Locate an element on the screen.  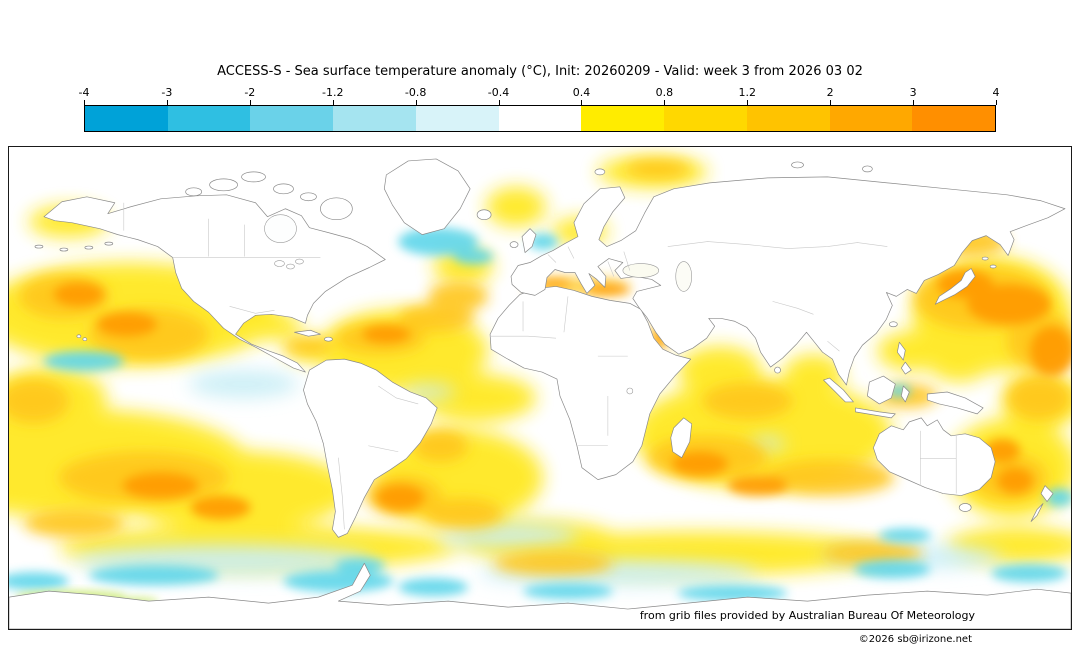
colorbar-tick-label: -3 is located at coordinates (167, 92).